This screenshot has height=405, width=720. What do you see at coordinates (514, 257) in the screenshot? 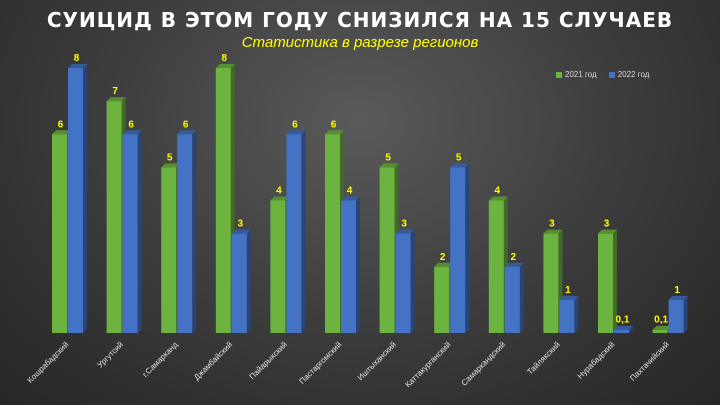
I see `data-label: 2` at bounding box center [514, 257].